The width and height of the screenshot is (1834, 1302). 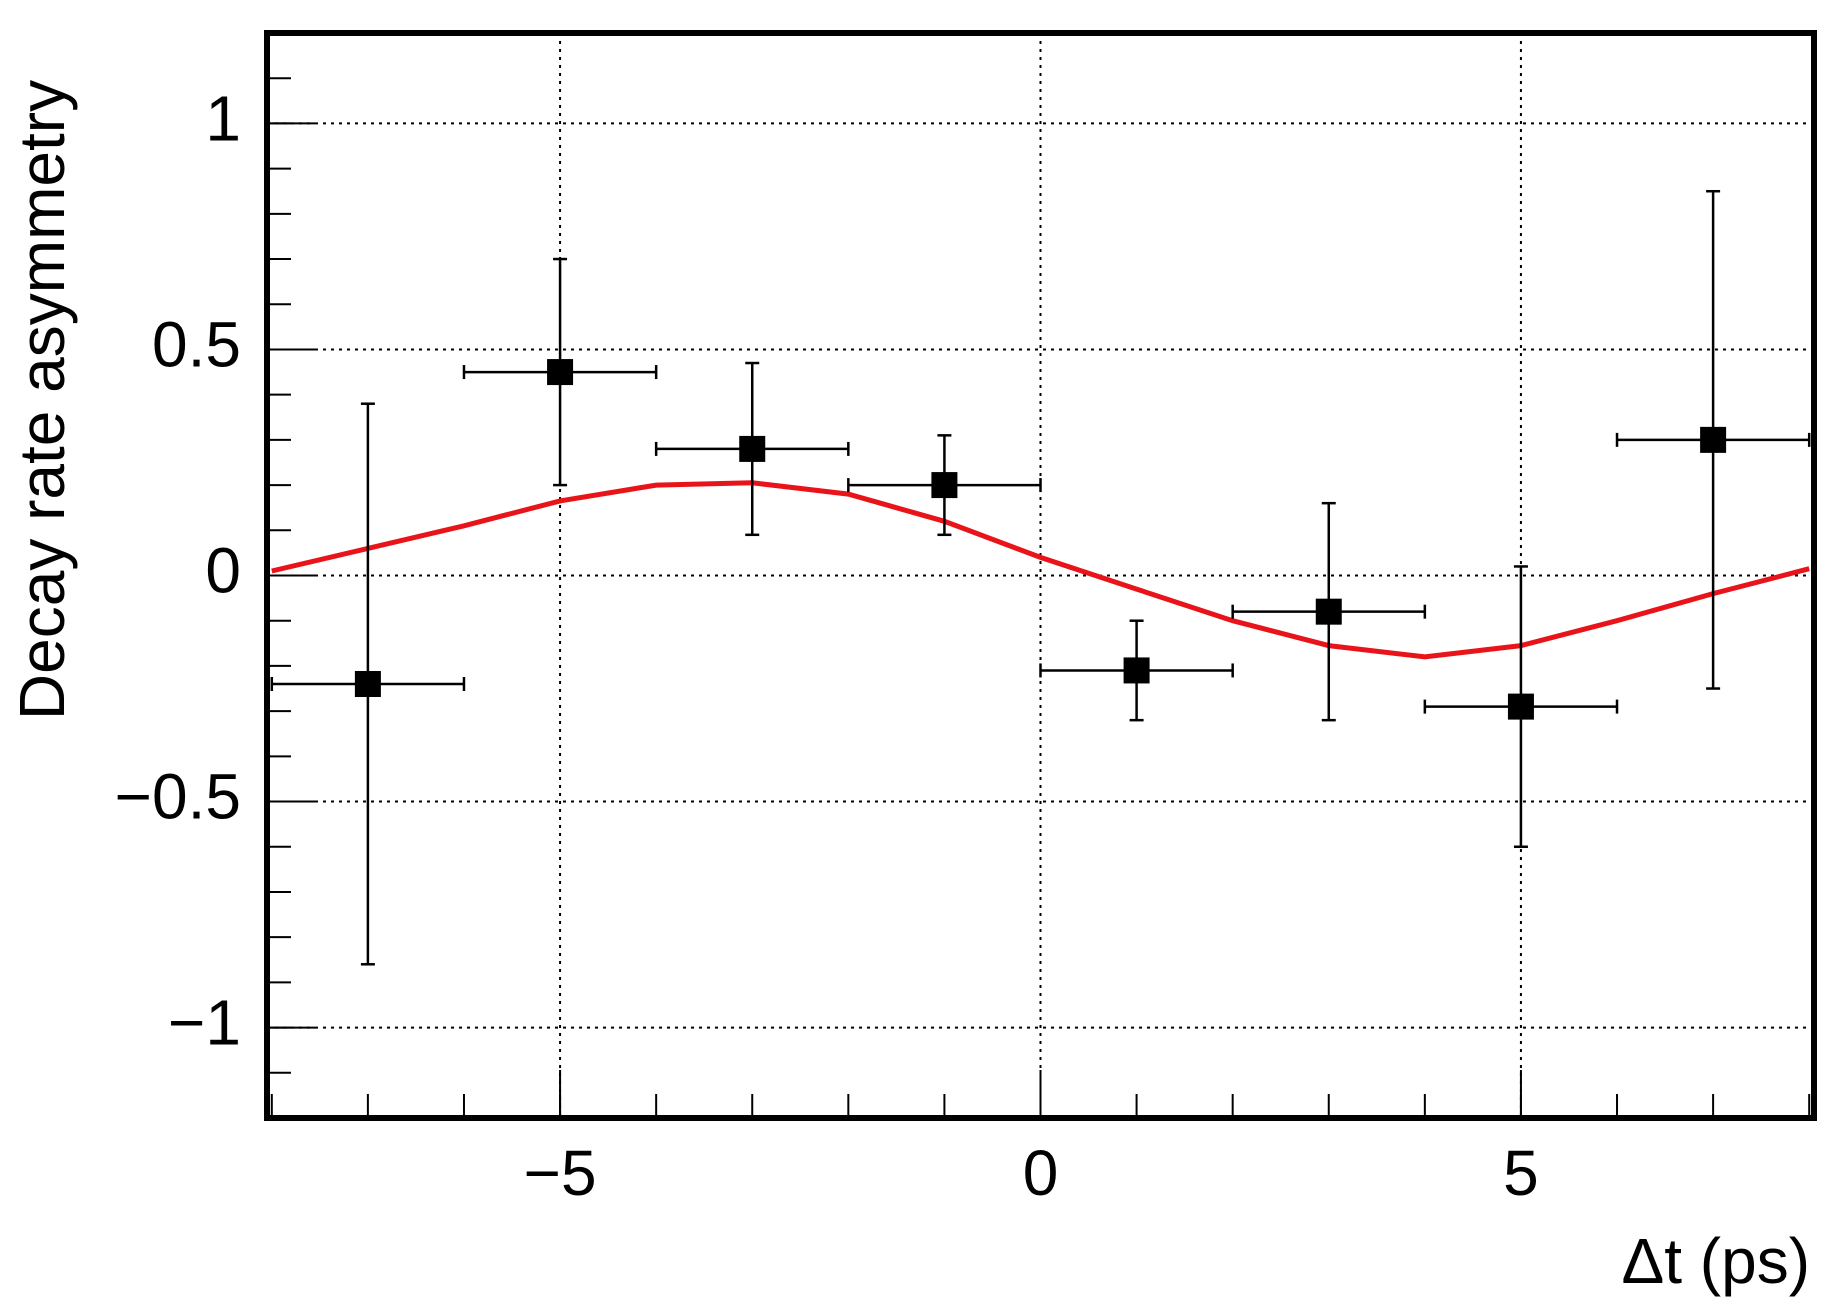 What do you see at coordinates (1715, 1261) in the screenshot?
I see `x-axis-label: Δt (ps)` at bounding box center [1715, 1261].